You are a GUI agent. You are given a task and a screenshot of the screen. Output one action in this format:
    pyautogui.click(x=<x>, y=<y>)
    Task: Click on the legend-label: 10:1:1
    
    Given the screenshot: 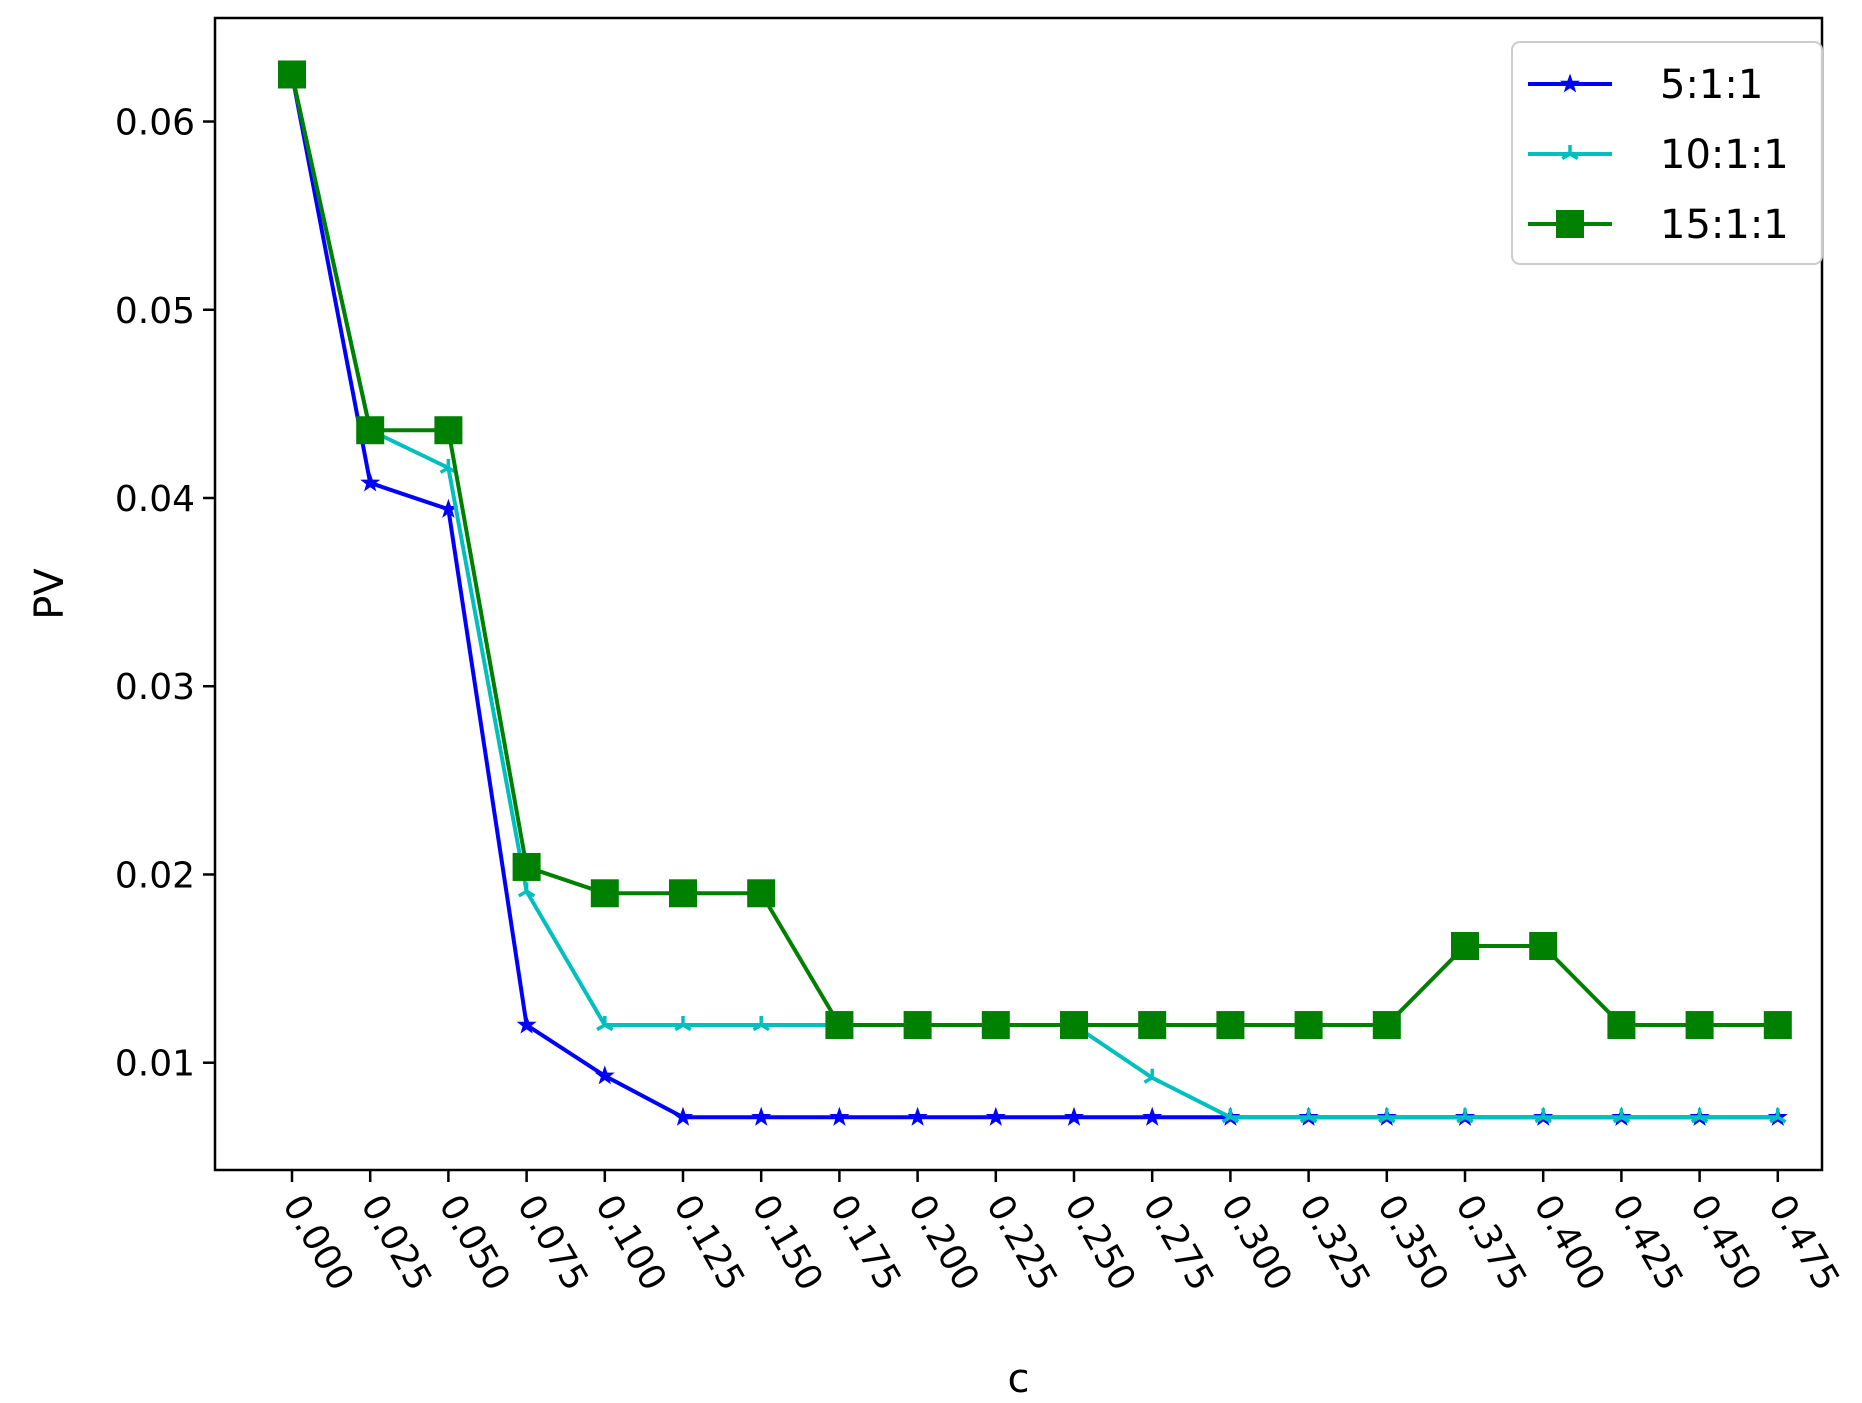 What is the action you would take?
    pyautogui.click(x=1724, y=155)
    